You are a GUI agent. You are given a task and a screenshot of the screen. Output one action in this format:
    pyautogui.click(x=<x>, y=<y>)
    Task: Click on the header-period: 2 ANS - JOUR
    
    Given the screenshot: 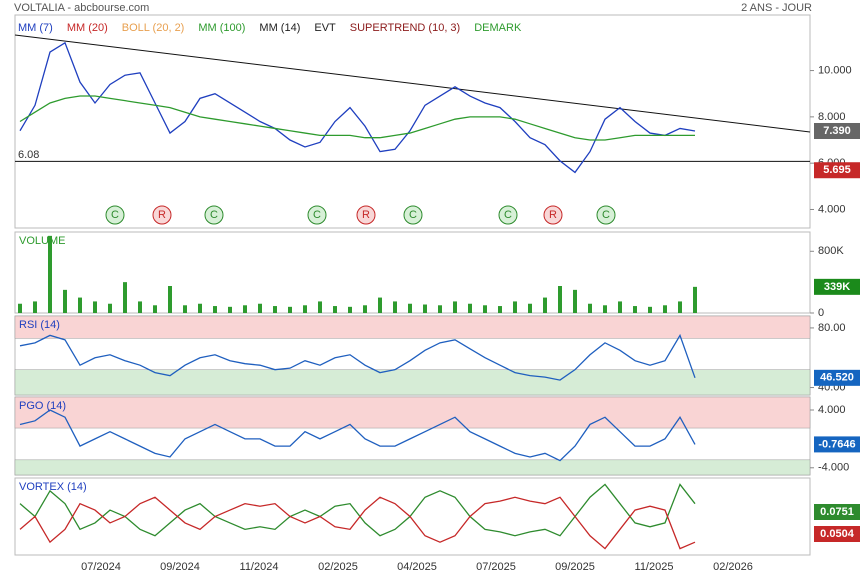 What is the action you would take?
    pyautogui.click(x=776, y=8)
    